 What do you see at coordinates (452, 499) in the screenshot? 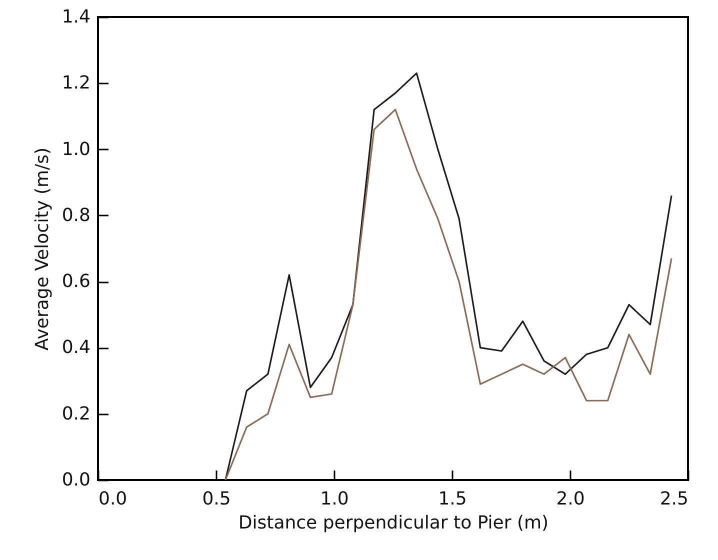
I see `x-tick-label: 1.5` at bounding box center [452, 499].